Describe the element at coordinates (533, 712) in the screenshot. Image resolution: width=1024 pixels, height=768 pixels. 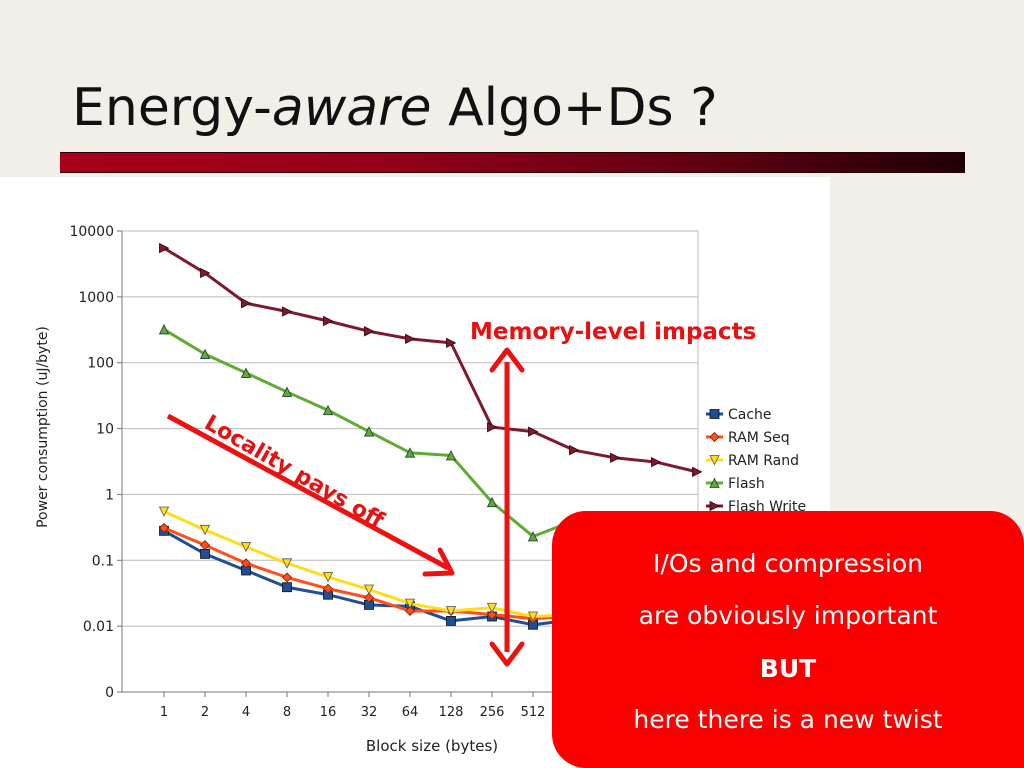
I see `x-tick-label: 512` at that location.